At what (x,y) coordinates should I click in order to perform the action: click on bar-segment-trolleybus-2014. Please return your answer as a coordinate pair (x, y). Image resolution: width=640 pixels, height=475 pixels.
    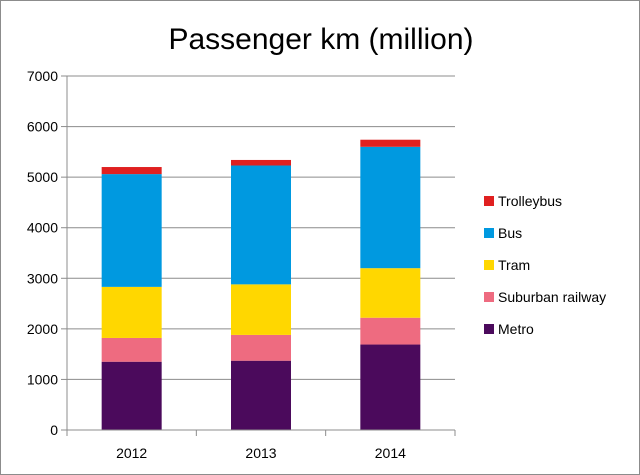
    Looking at the image, I should click on (390, 143).